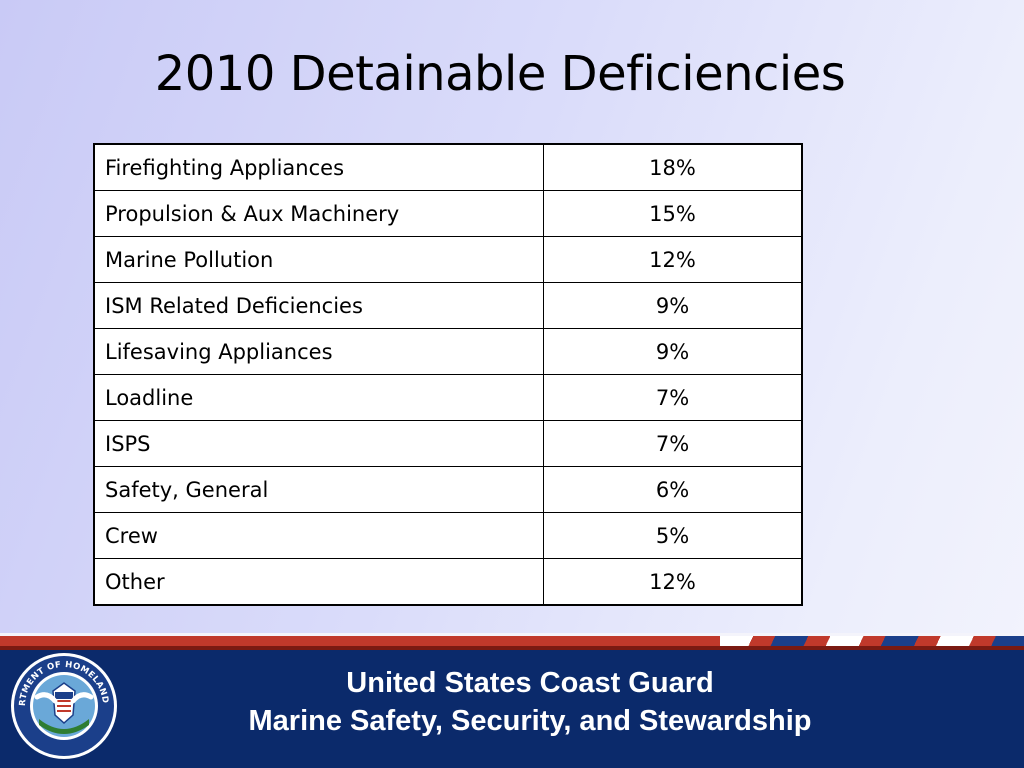  What do you see at coordinates (318, 582) in the screenshot?
I see `category-cell: Other` at bounding box center [318, 582].